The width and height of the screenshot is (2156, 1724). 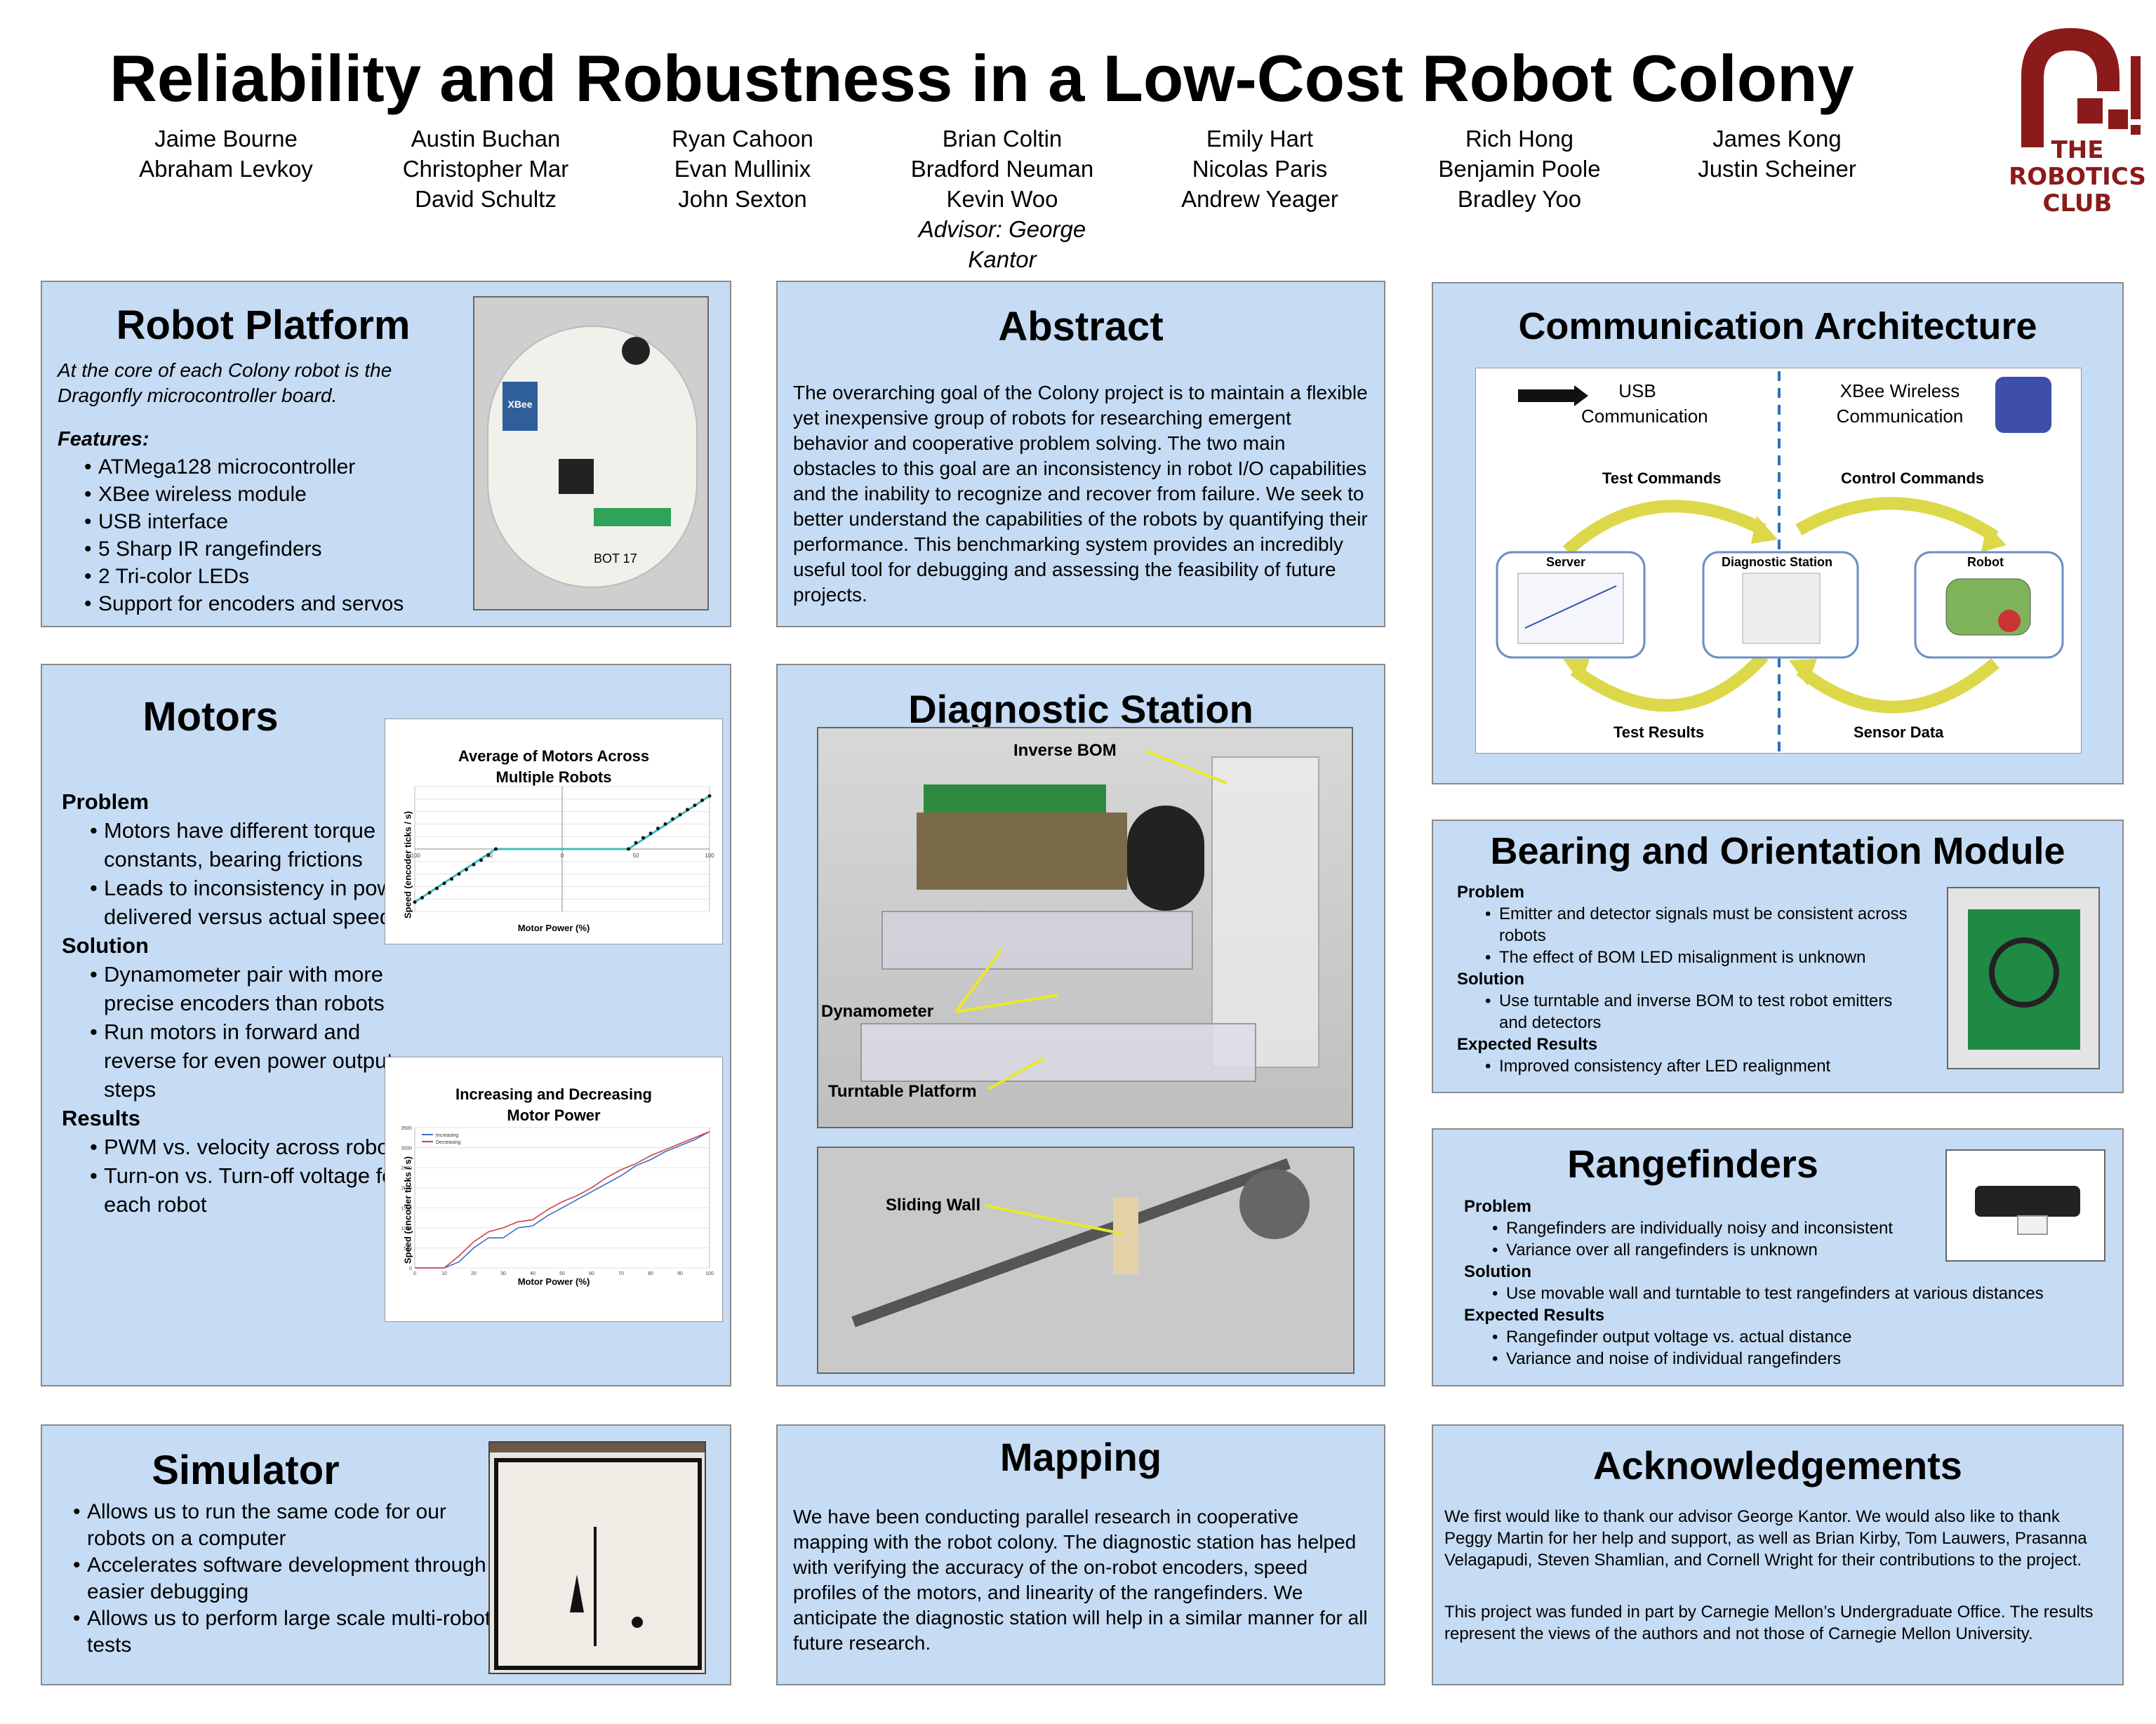 I want to click on author-column-7: James Kong Justin Scheiner, so click(x=1777, y=153).